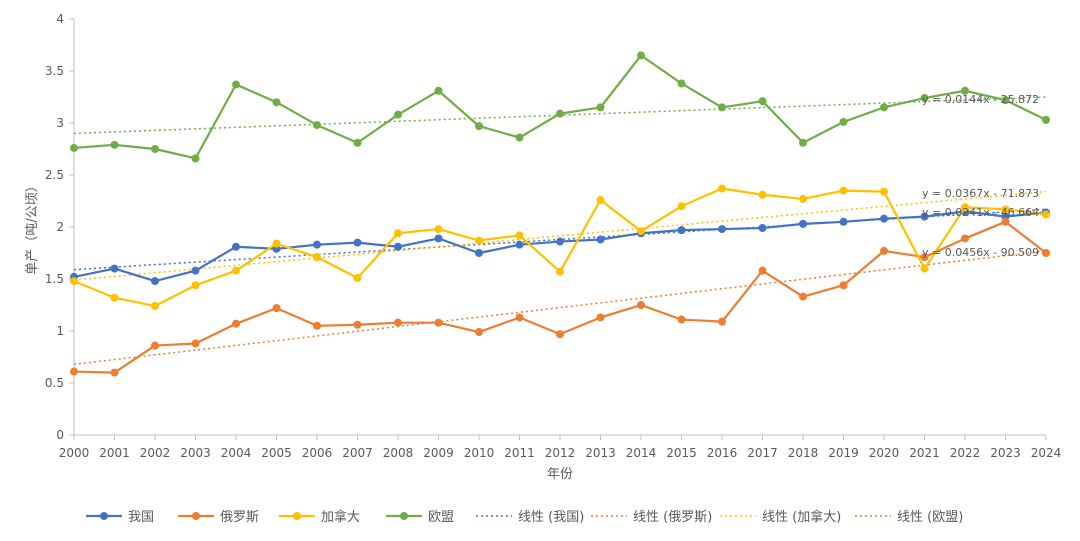 The height and width of the screenshot is (541, 1080). I want to click on trendline-equation: y = 0.0241x - 46.664, so click(980, 212).